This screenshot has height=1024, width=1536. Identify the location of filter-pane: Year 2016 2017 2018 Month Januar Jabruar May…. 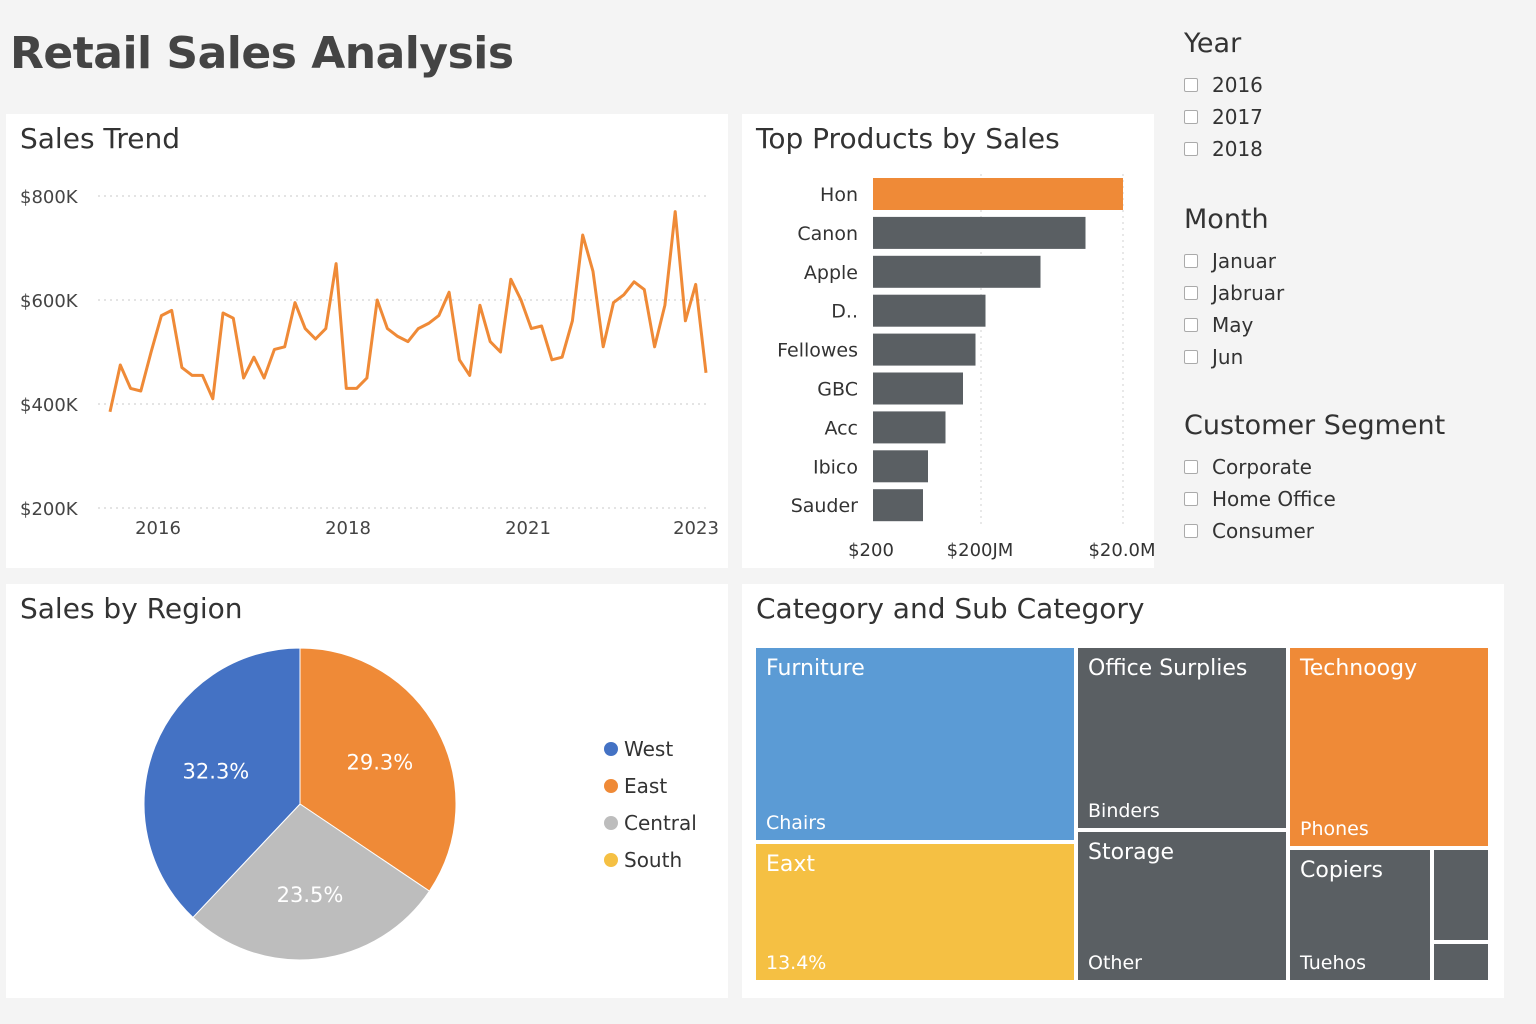
(1345, 290).